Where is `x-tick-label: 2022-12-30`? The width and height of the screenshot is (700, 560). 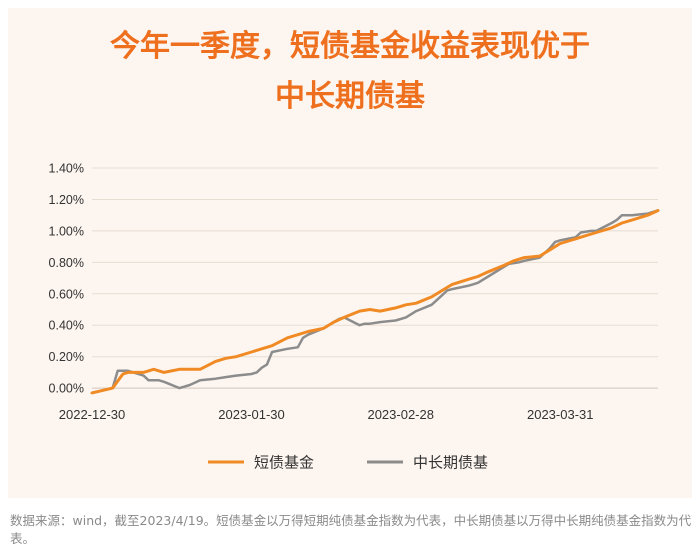
x-tick-label: 2022-12-30 is located at coordinates (92, 414).